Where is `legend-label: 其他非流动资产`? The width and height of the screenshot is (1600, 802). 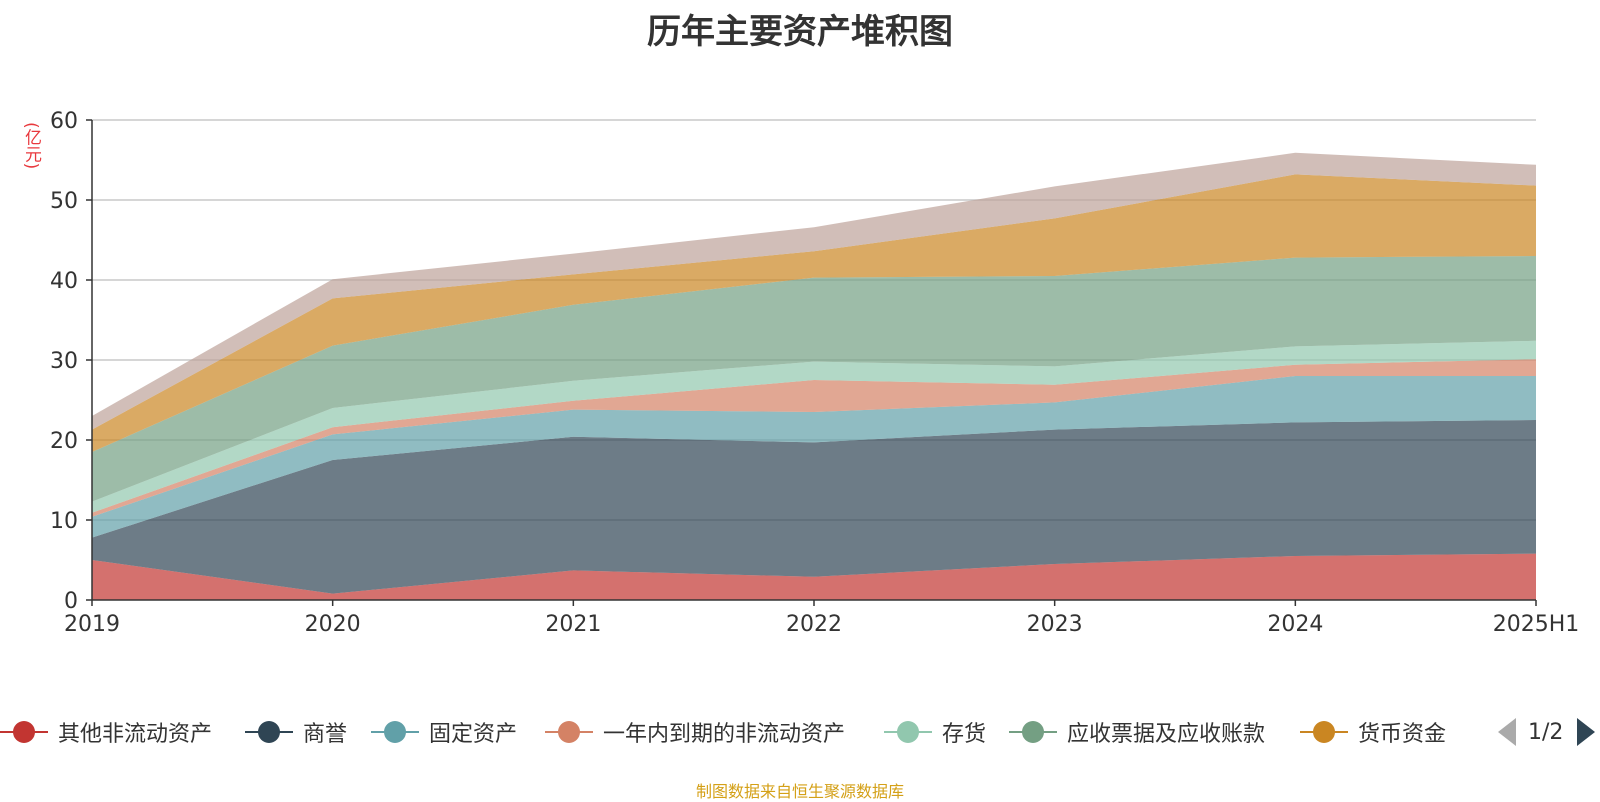 legend-label: 其他非流动资产 is located at coordinates (135, 734).